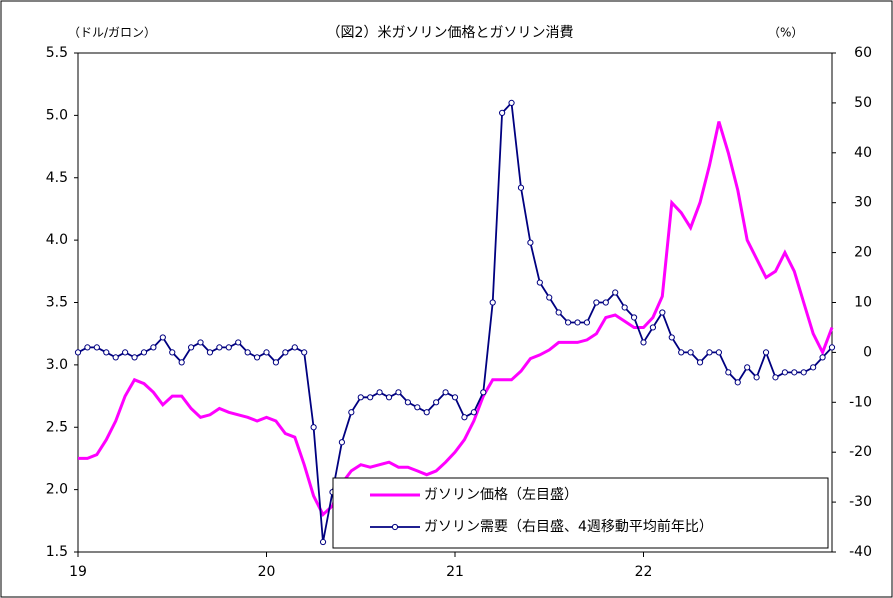 Image resolution: width=893 pixels, height=598 pixels. I want to click on y-tick-label: 4.5, so click(57, 178).